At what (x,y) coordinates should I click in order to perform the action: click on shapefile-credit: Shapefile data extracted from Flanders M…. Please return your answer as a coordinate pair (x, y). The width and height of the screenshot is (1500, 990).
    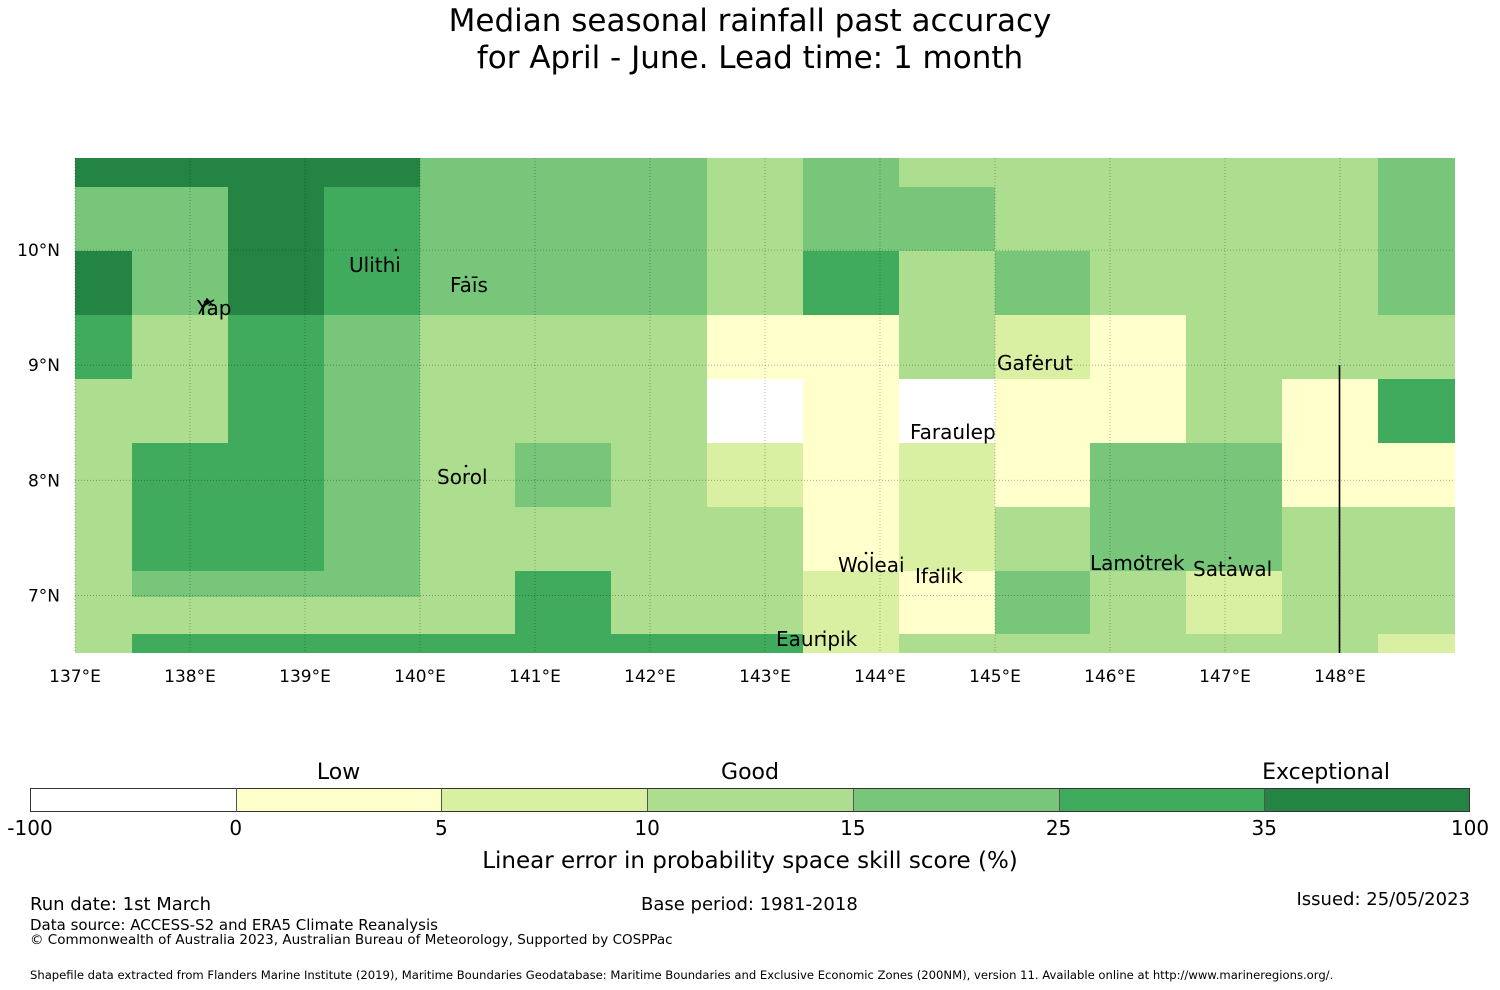
    Looking at the image, I should click on (682, 975).